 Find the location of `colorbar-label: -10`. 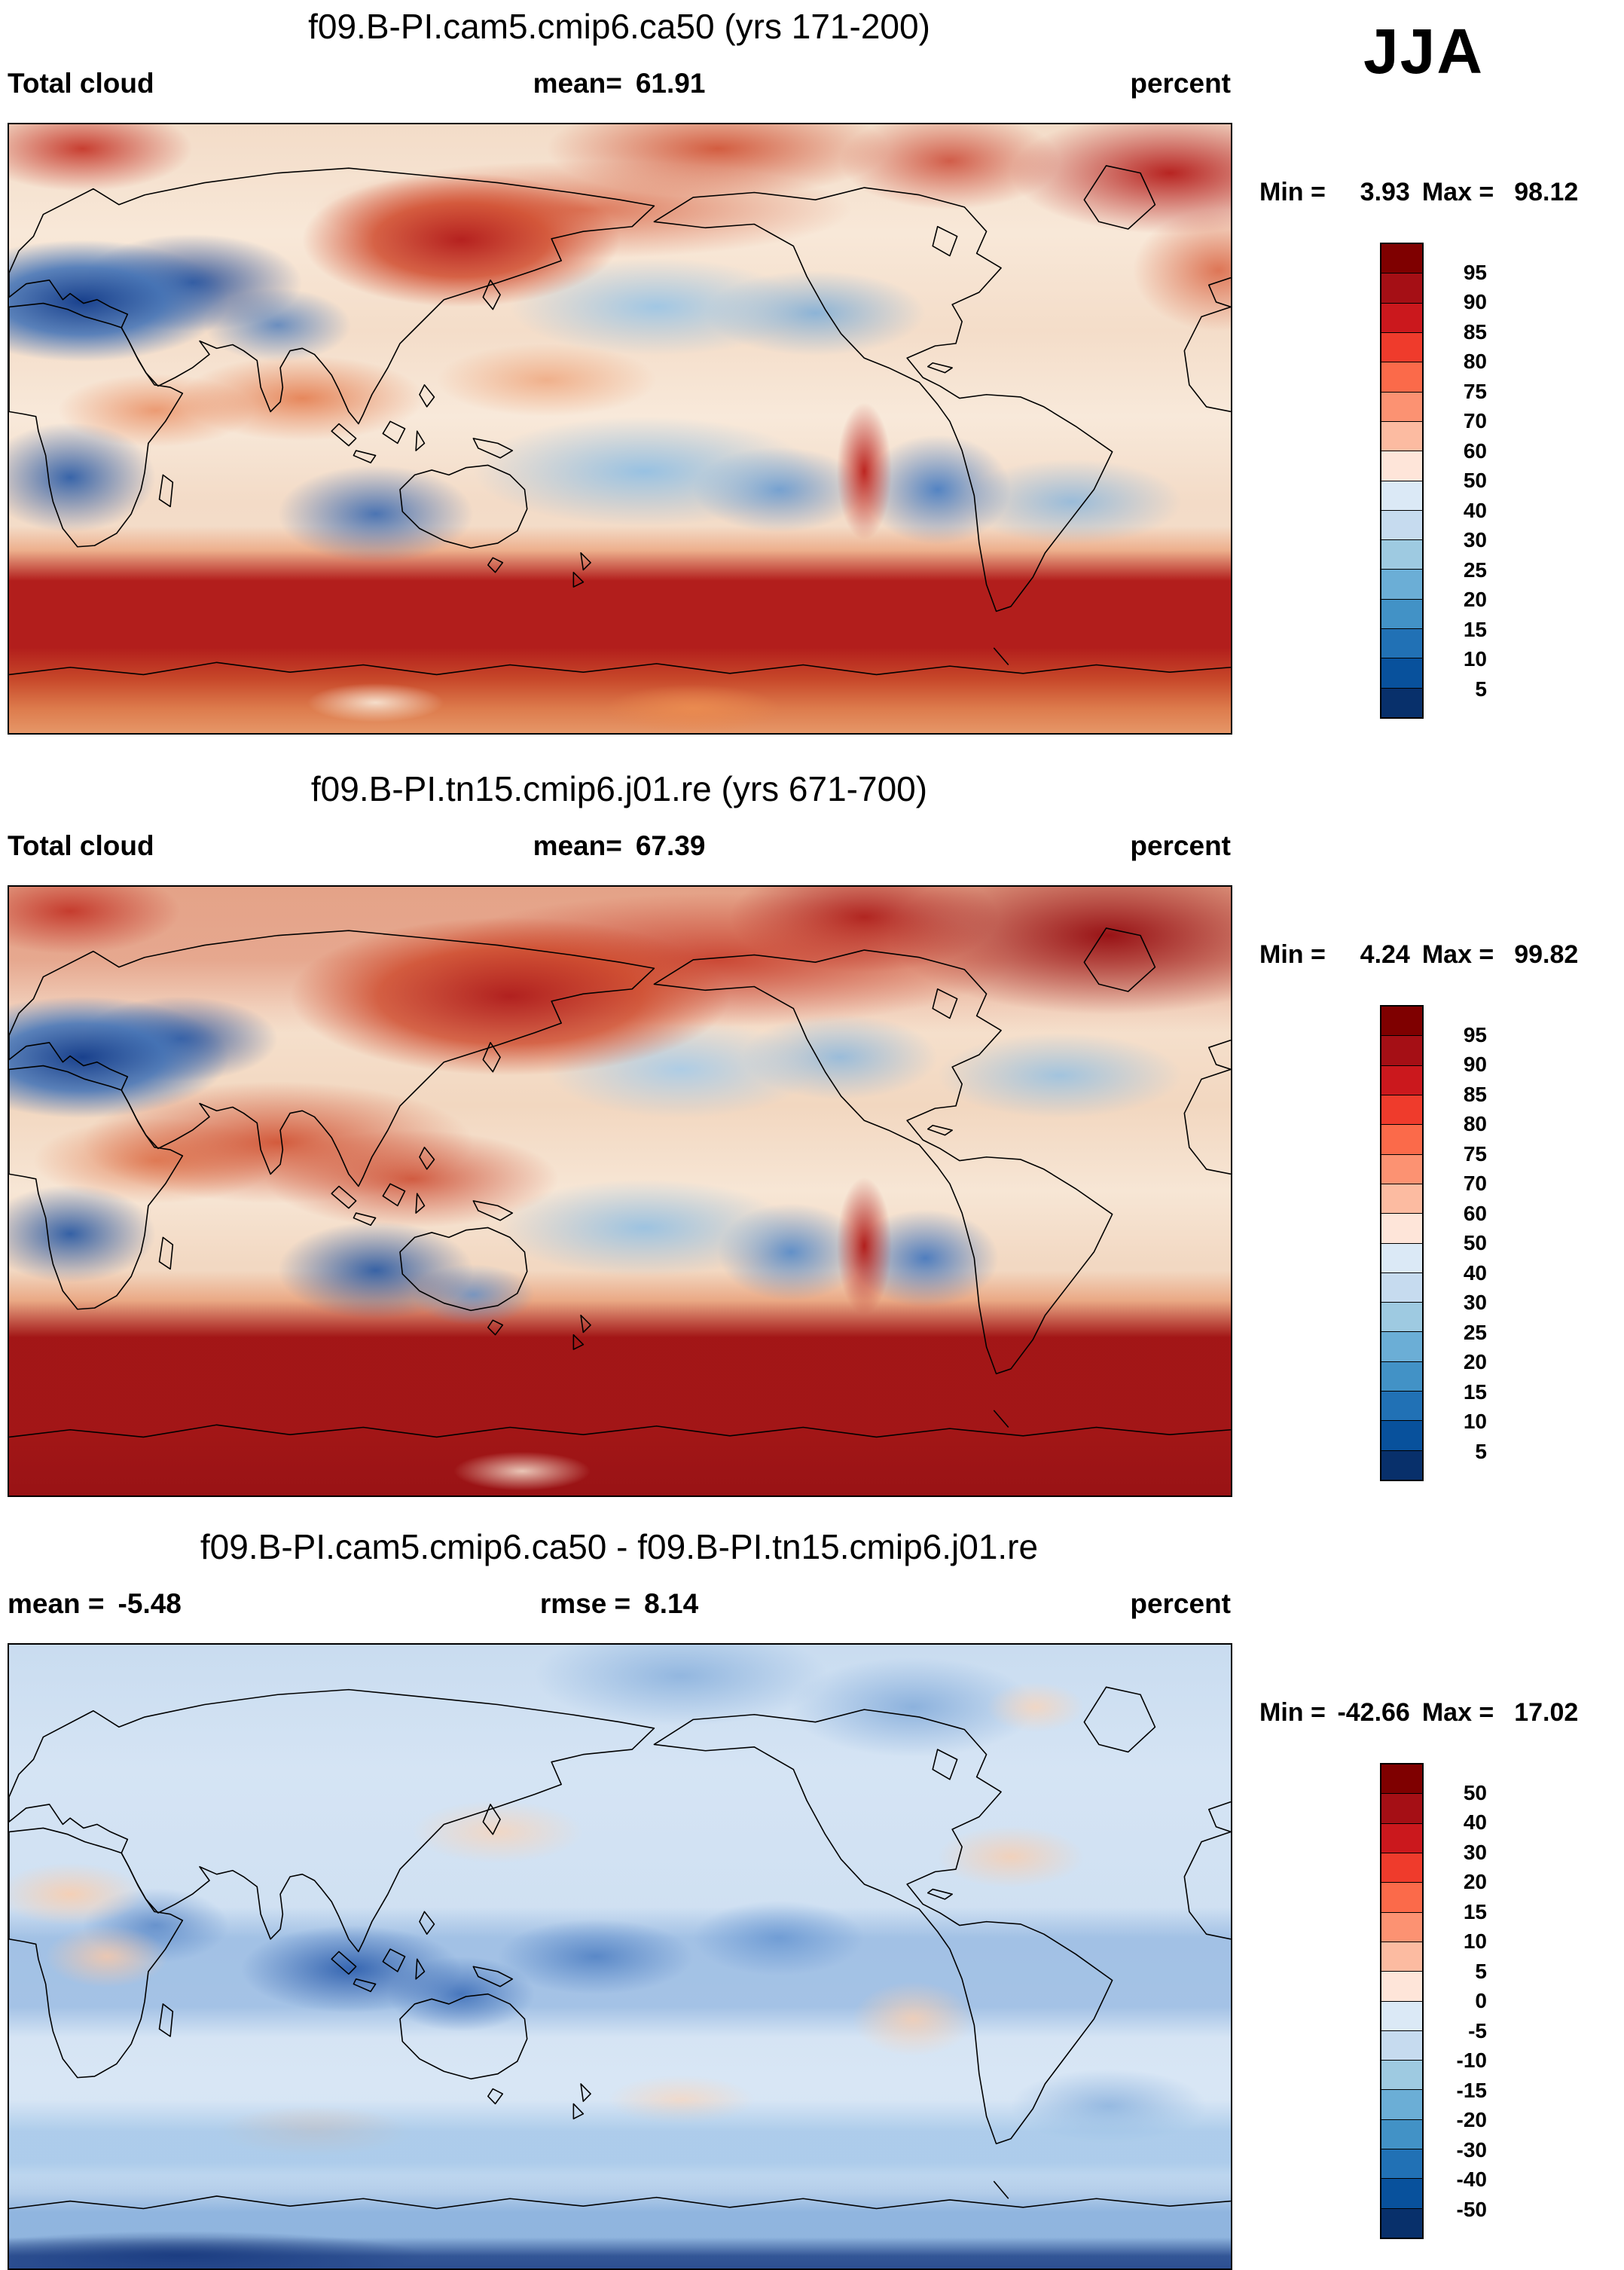

colorbar-label: -10 is located at coordinates (1472, 2060).